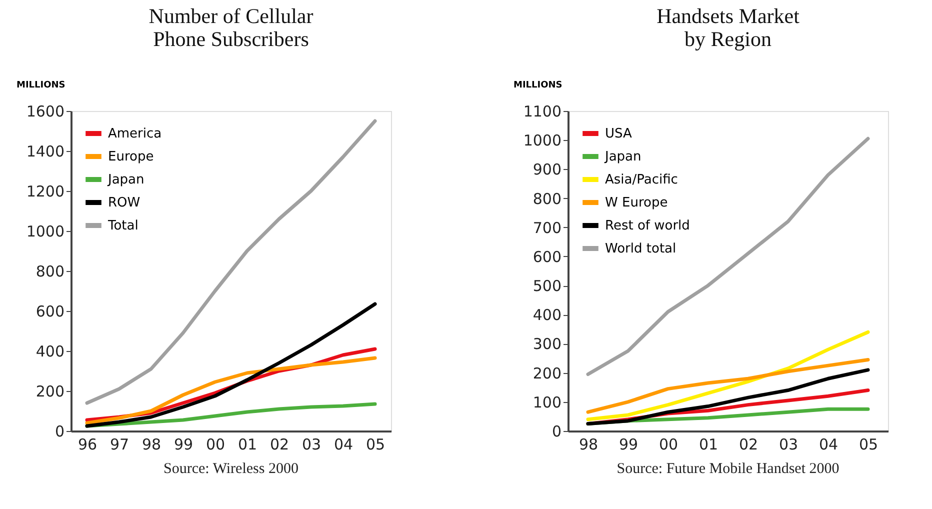 This screenshot has width=932, height=509. Describe the element at coordinates (45, 191) in the screenshot. I see `y-tick-label: 1200` at that location.